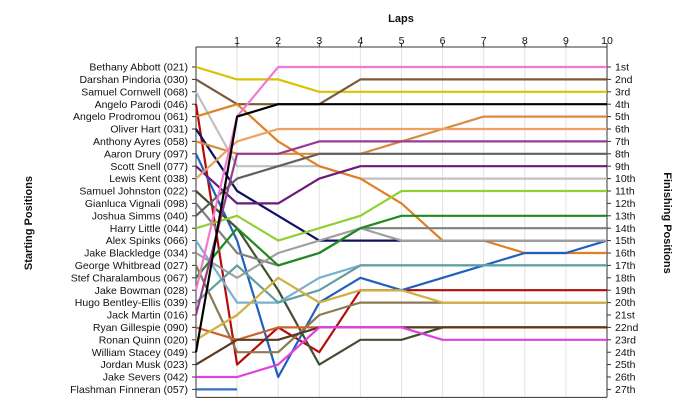 The height and width of the screenshot is (405, 700). What do you see at coordinates (130, 117) in the screenshot?
I see `driver-label: Angelo Prodromou (061)` at bounding box center [130, 117].